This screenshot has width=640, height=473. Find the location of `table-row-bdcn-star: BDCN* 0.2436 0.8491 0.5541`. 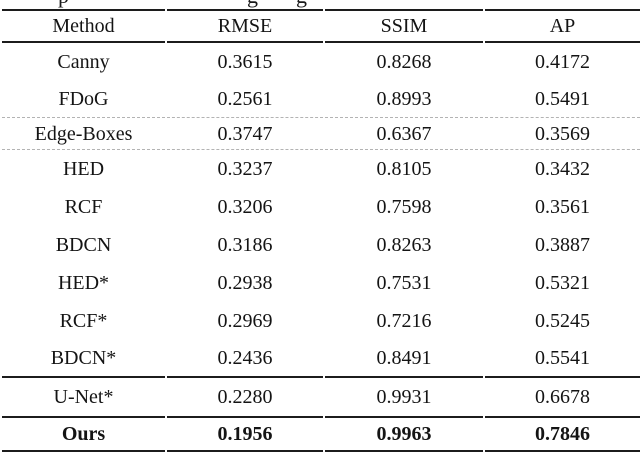

table-row-bdcn-star: BDCN* 0.2436 0.8491 0.5541 is located at coordinates (321, 359).